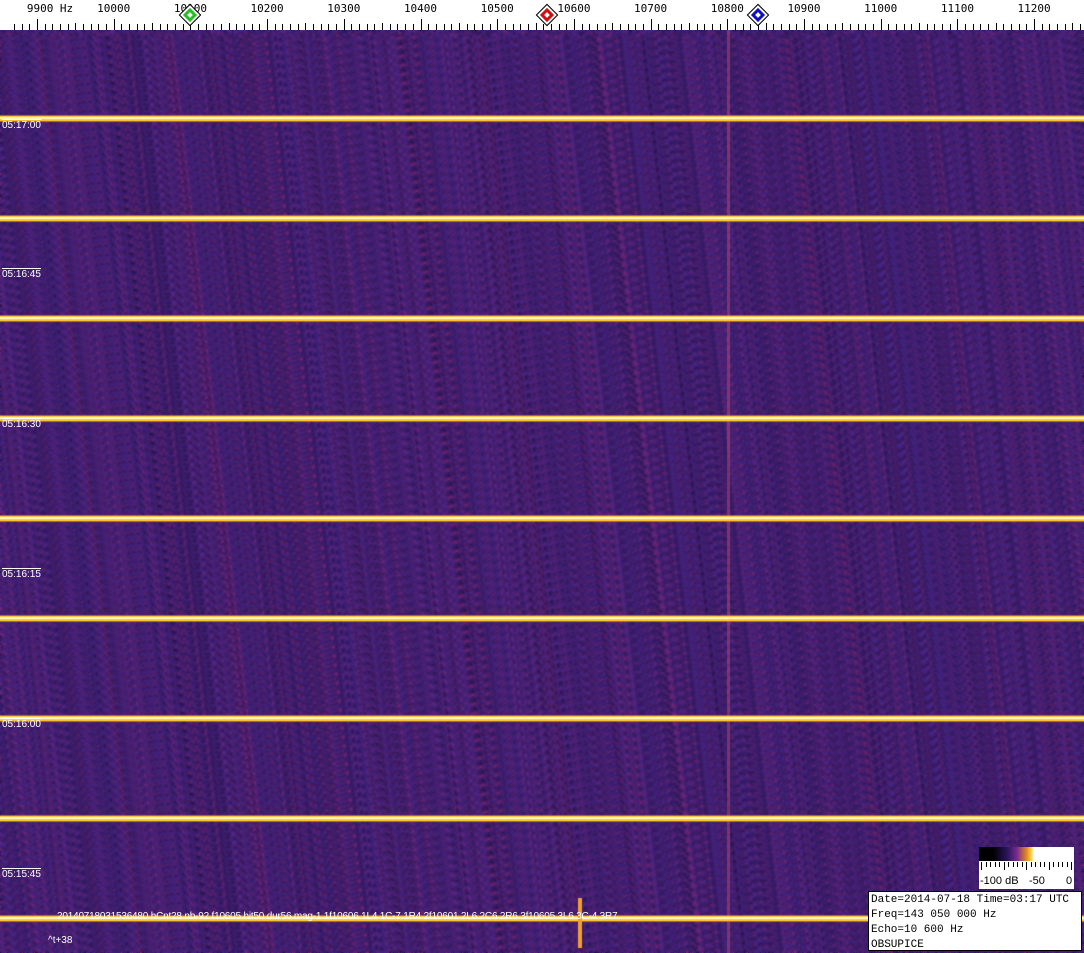  Describe the element at coordinates (897, 945) in the screenshot. I see `info-station: OBSUPICE` at that location.